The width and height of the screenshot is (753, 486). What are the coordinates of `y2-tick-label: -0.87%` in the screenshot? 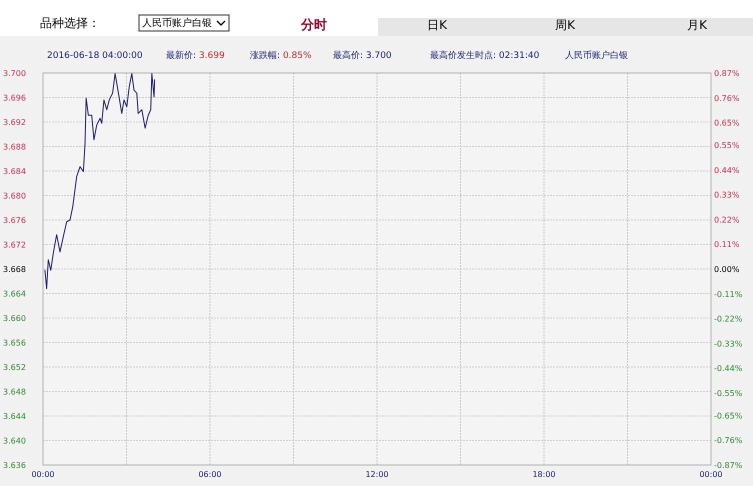 It's located at (728, 465).